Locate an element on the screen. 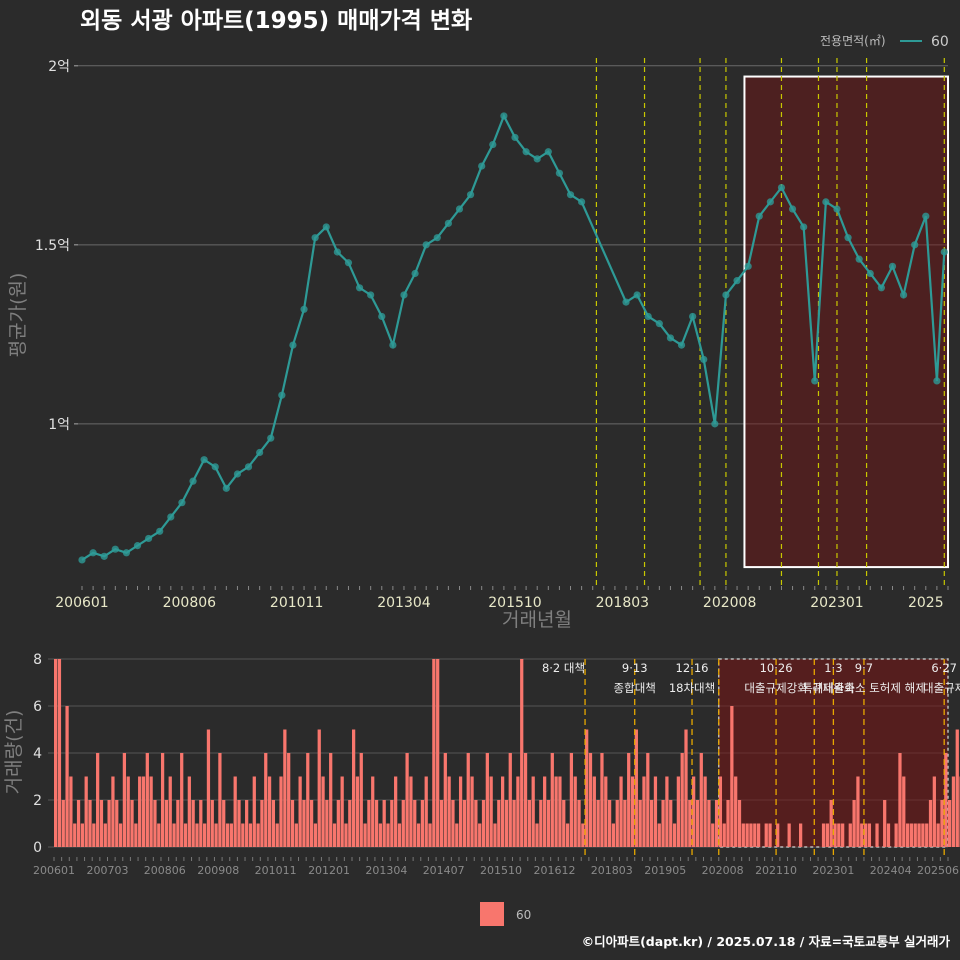  top-x-axis-label: 거래년월 is located at coordinates (537, 620).